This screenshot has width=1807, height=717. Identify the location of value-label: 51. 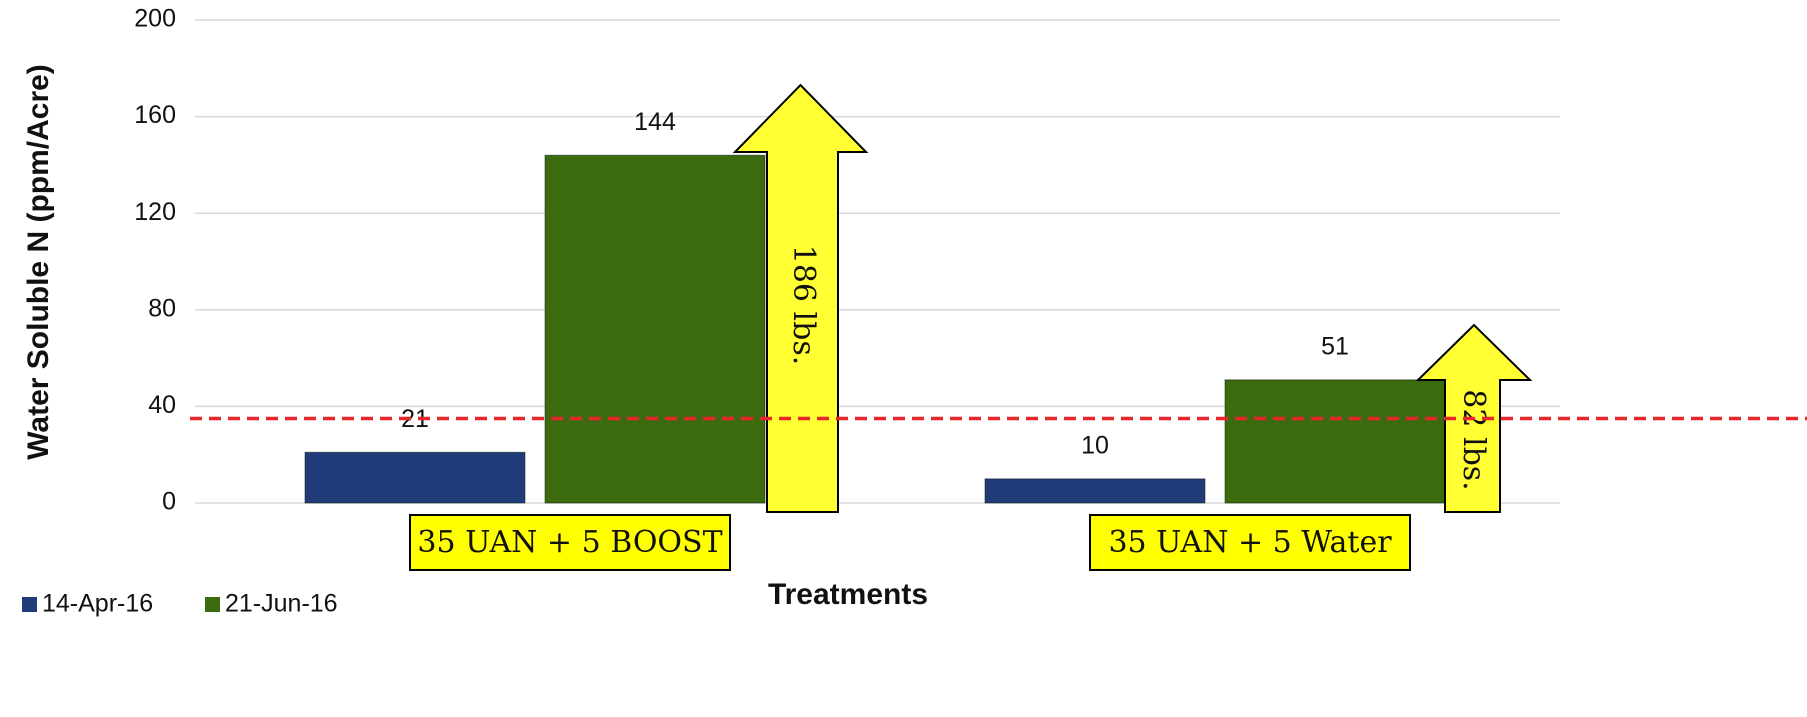
(1335, 346).